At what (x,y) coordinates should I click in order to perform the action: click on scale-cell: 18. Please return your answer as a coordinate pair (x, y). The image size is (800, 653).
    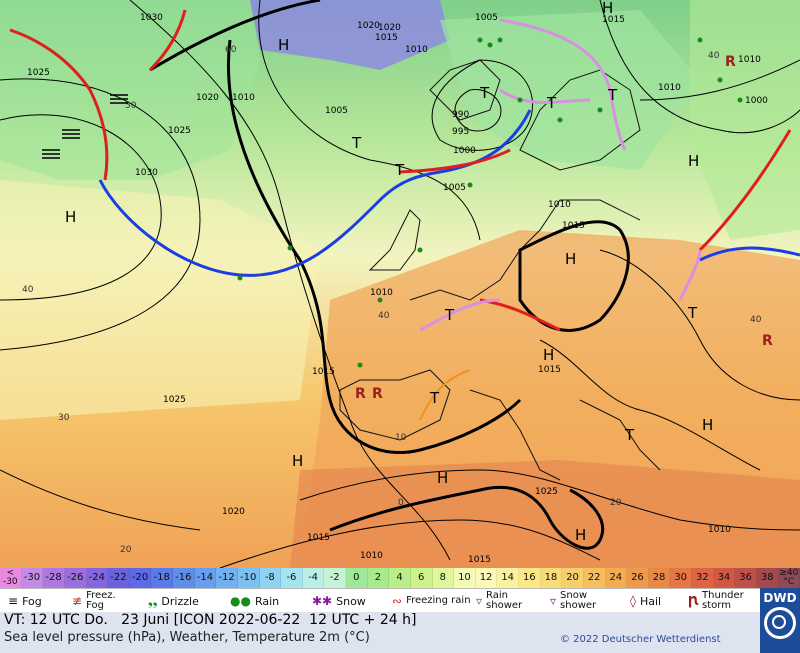
    Looking at the image, I should click on (551, 578).